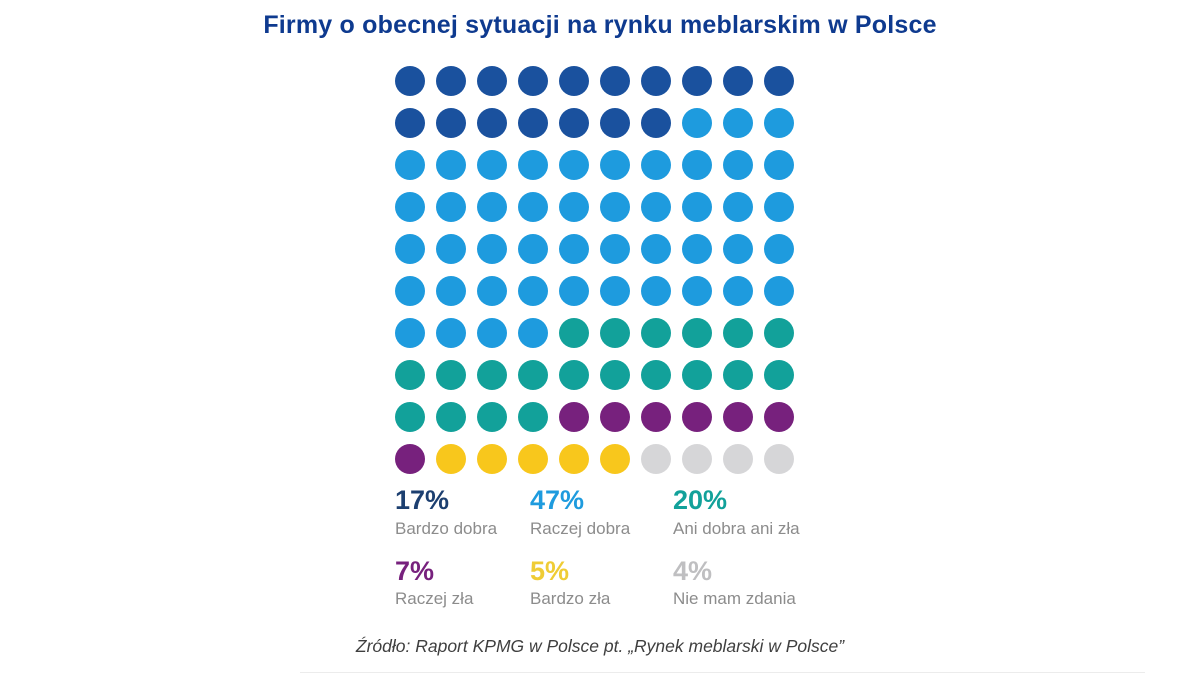 The height and width of the screenshot is (675, 1200). Describe the element at coordinates (700, 500) in the screenshot. I see `legend-value-ani-dobra-ani-zla: 20%` at that location.